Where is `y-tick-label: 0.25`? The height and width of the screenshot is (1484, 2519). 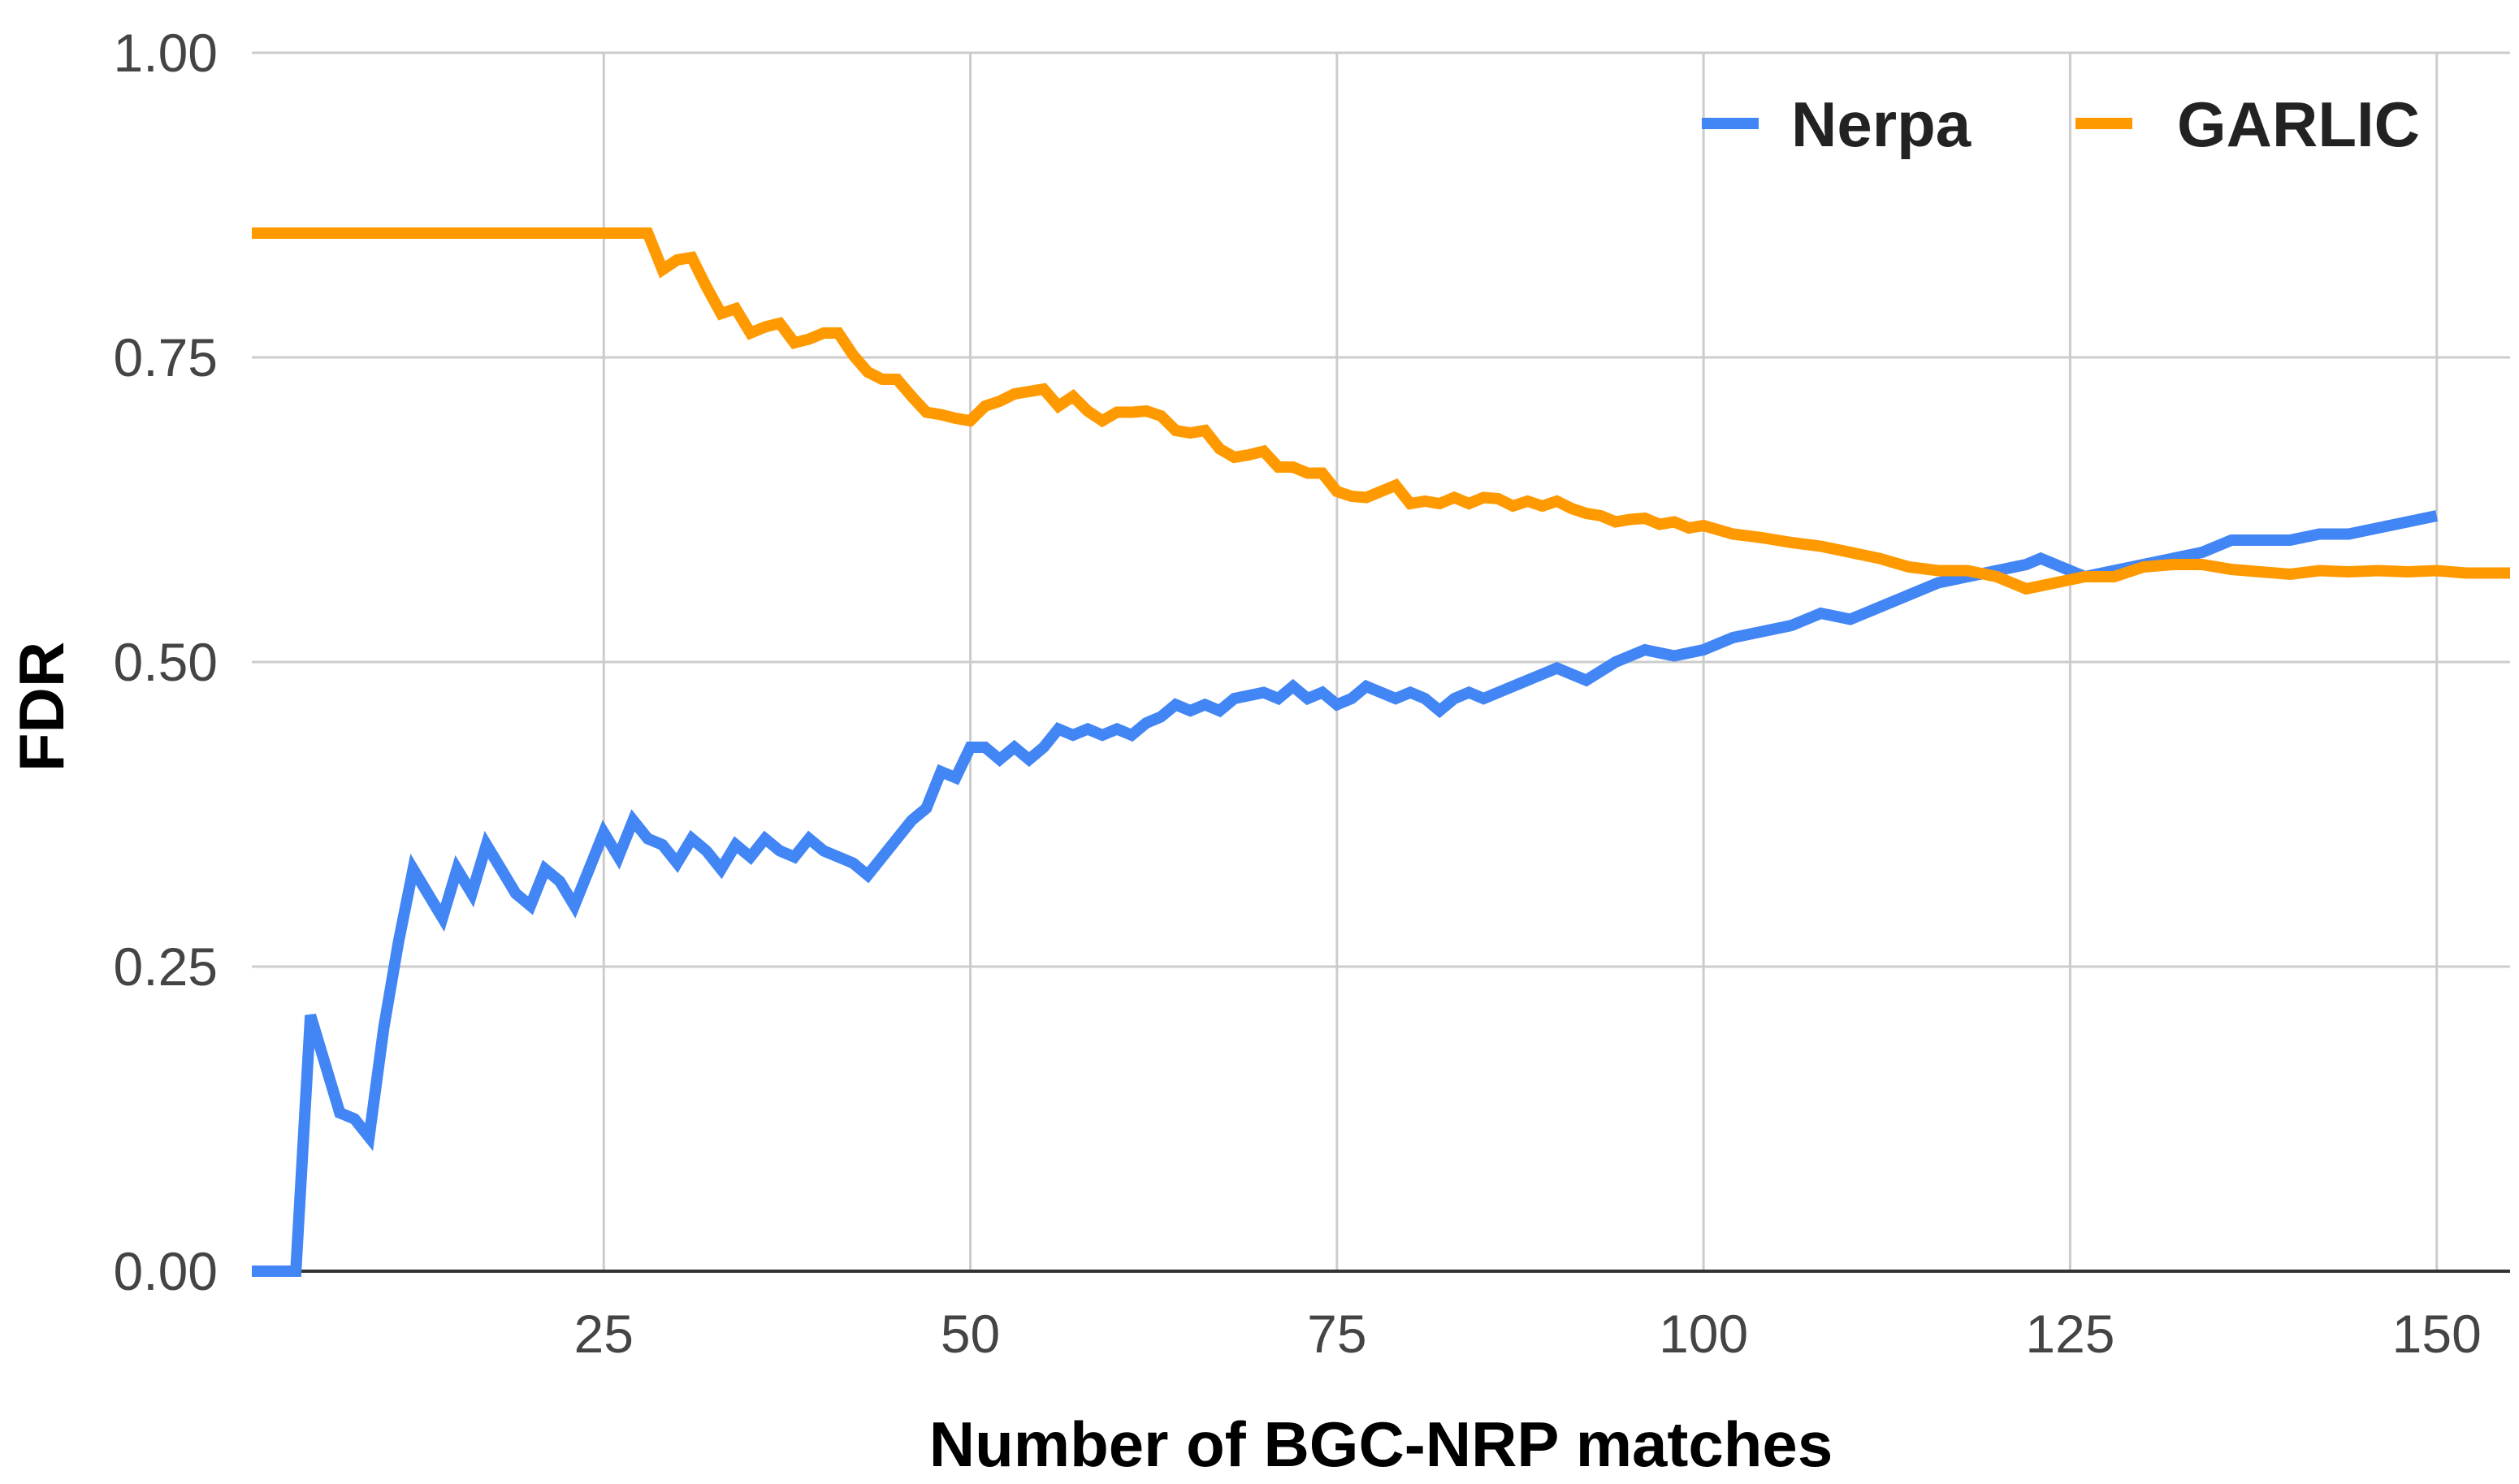 y-tick-label: 0.25 is located at coordinates (166, 967).